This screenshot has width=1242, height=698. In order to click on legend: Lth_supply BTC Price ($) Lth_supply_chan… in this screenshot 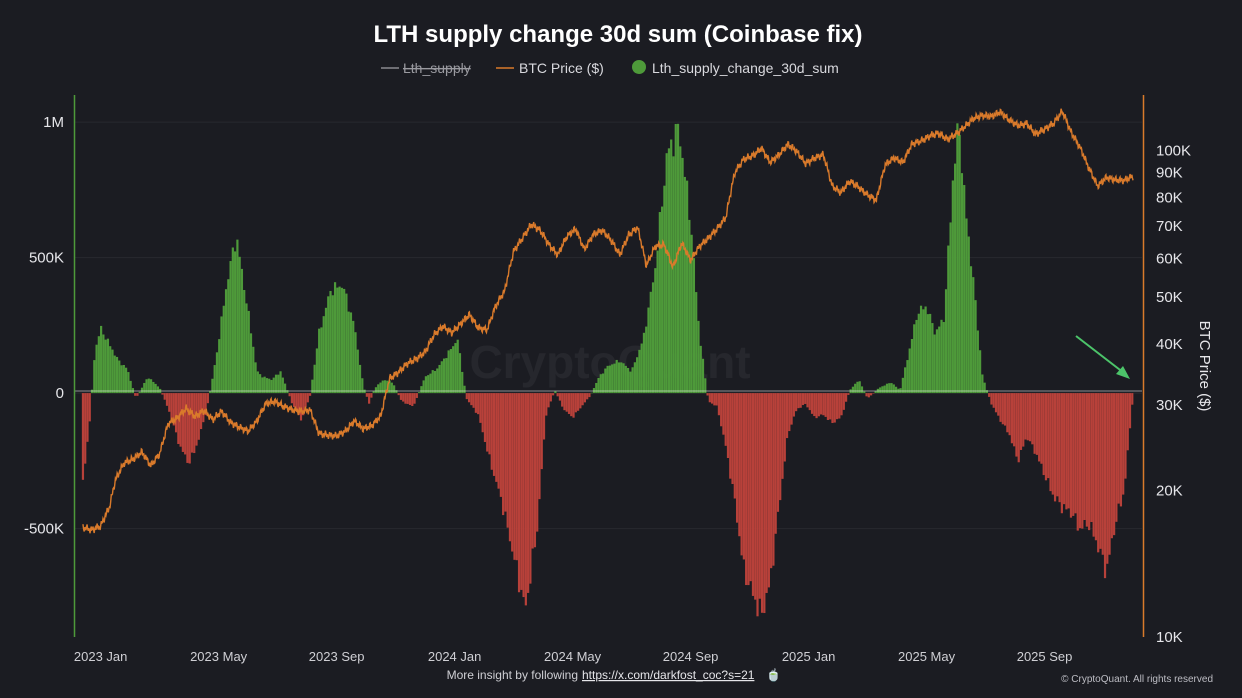, I will do `click(610, 68)`.